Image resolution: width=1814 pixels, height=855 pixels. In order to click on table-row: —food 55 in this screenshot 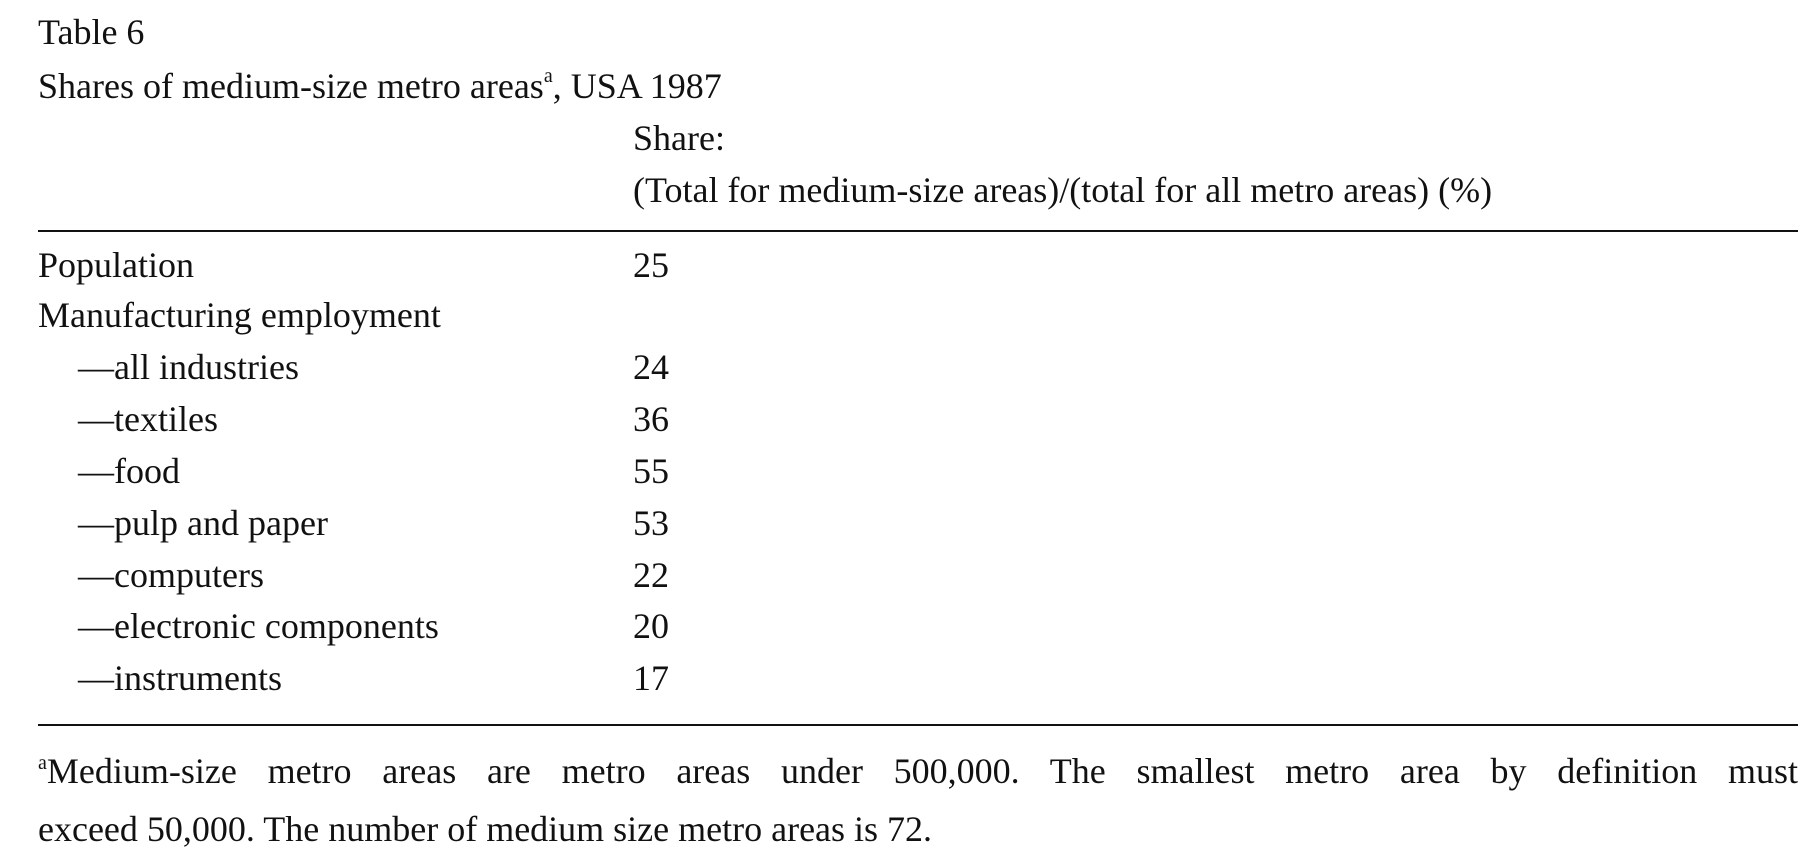, I will do `click(918, 477)`.